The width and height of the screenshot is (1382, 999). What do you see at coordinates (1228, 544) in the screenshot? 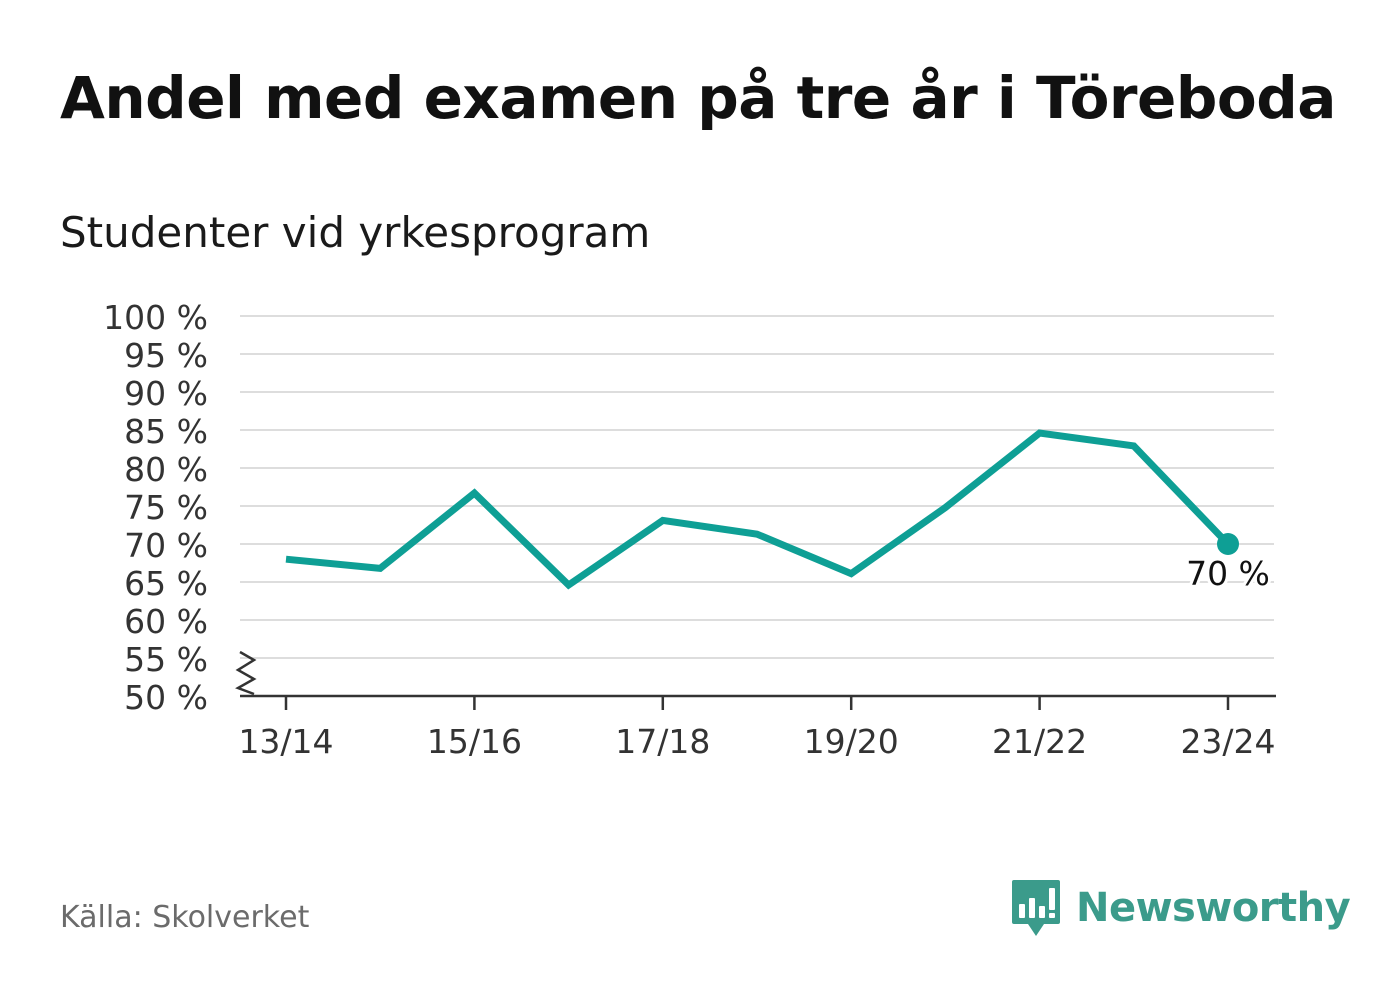
I see `last-data-point` at bounding box center [1228, 544].